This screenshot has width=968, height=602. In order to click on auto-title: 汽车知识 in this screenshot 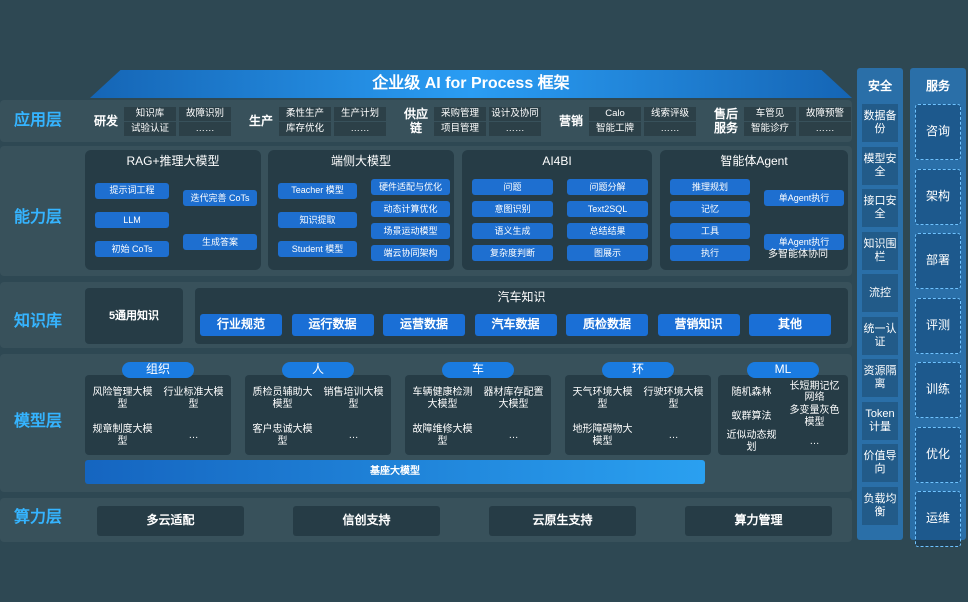, I will do `click(521, 297)`.